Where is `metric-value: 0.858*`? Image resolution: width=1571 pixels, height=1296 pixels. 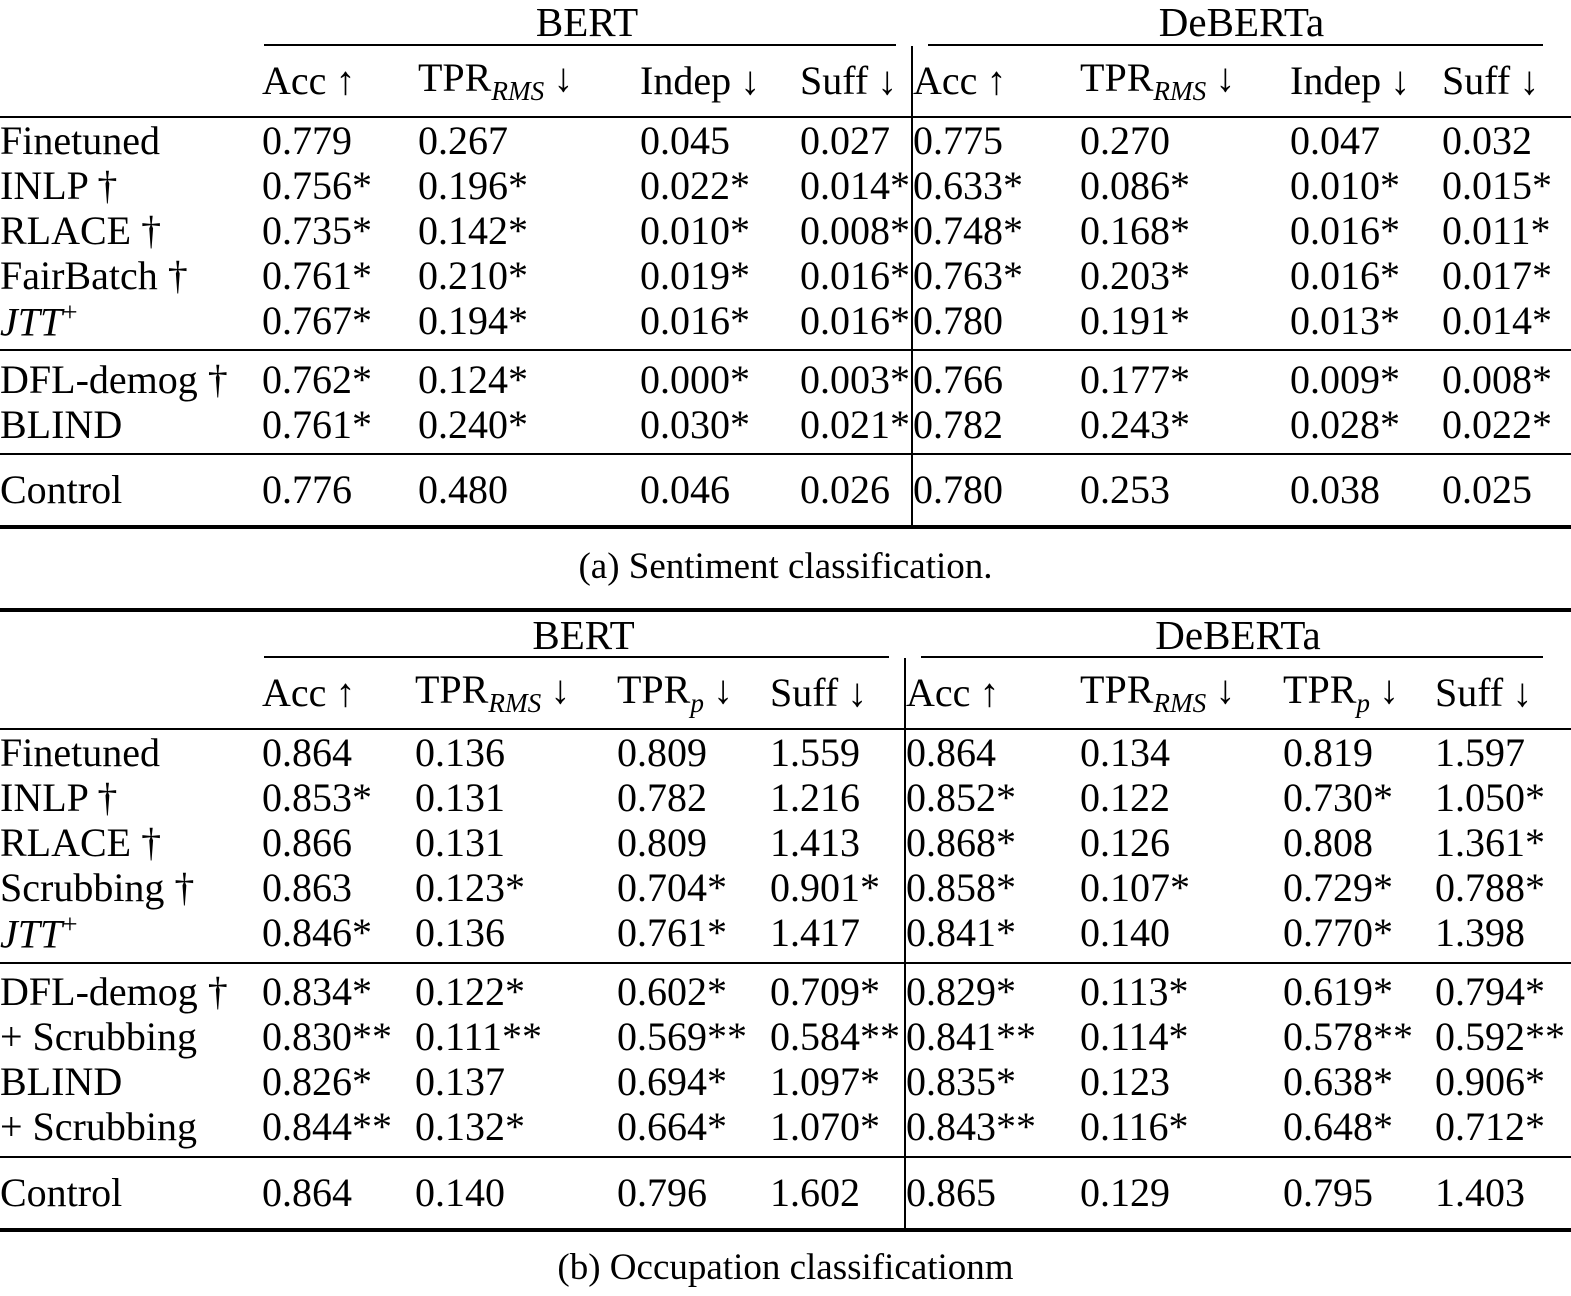 metric-value: 0.858* is located at coordinates (992, 888).